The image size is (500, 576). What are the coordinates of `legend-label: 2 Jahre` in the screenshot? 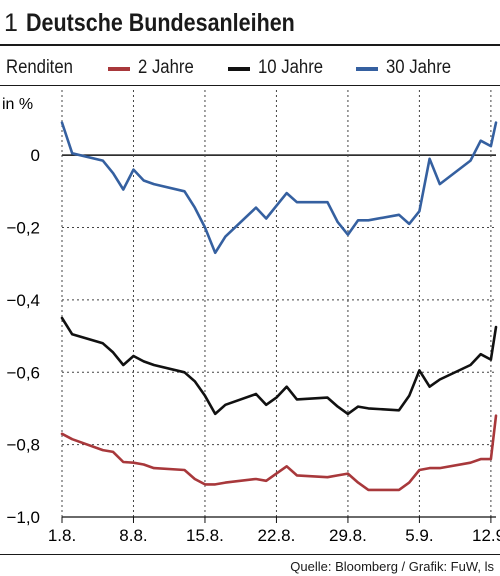 It's located at (166, 67).